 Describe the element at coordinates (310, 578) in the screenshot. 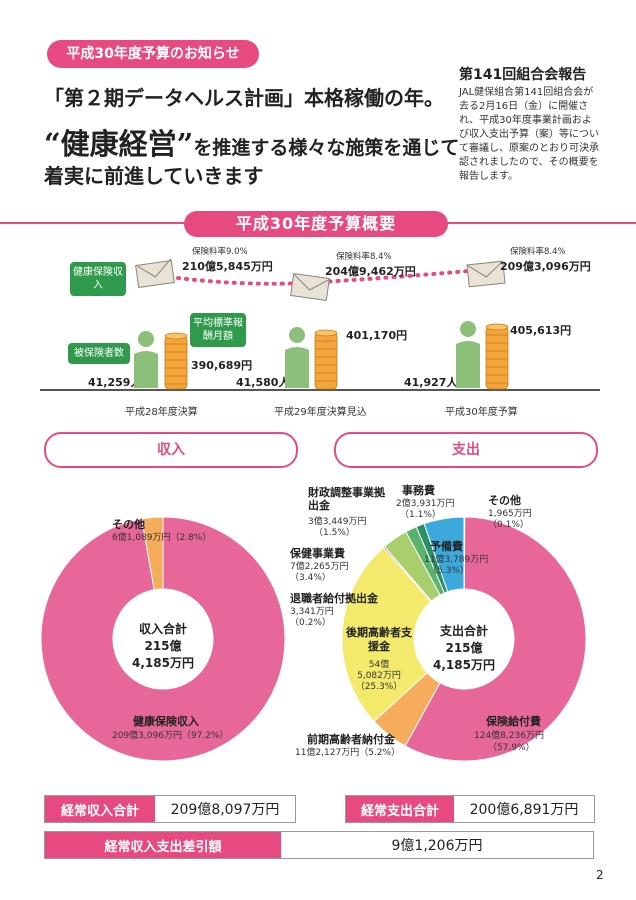

I see `exp-health-services-value2: （3.4%）` at that location.